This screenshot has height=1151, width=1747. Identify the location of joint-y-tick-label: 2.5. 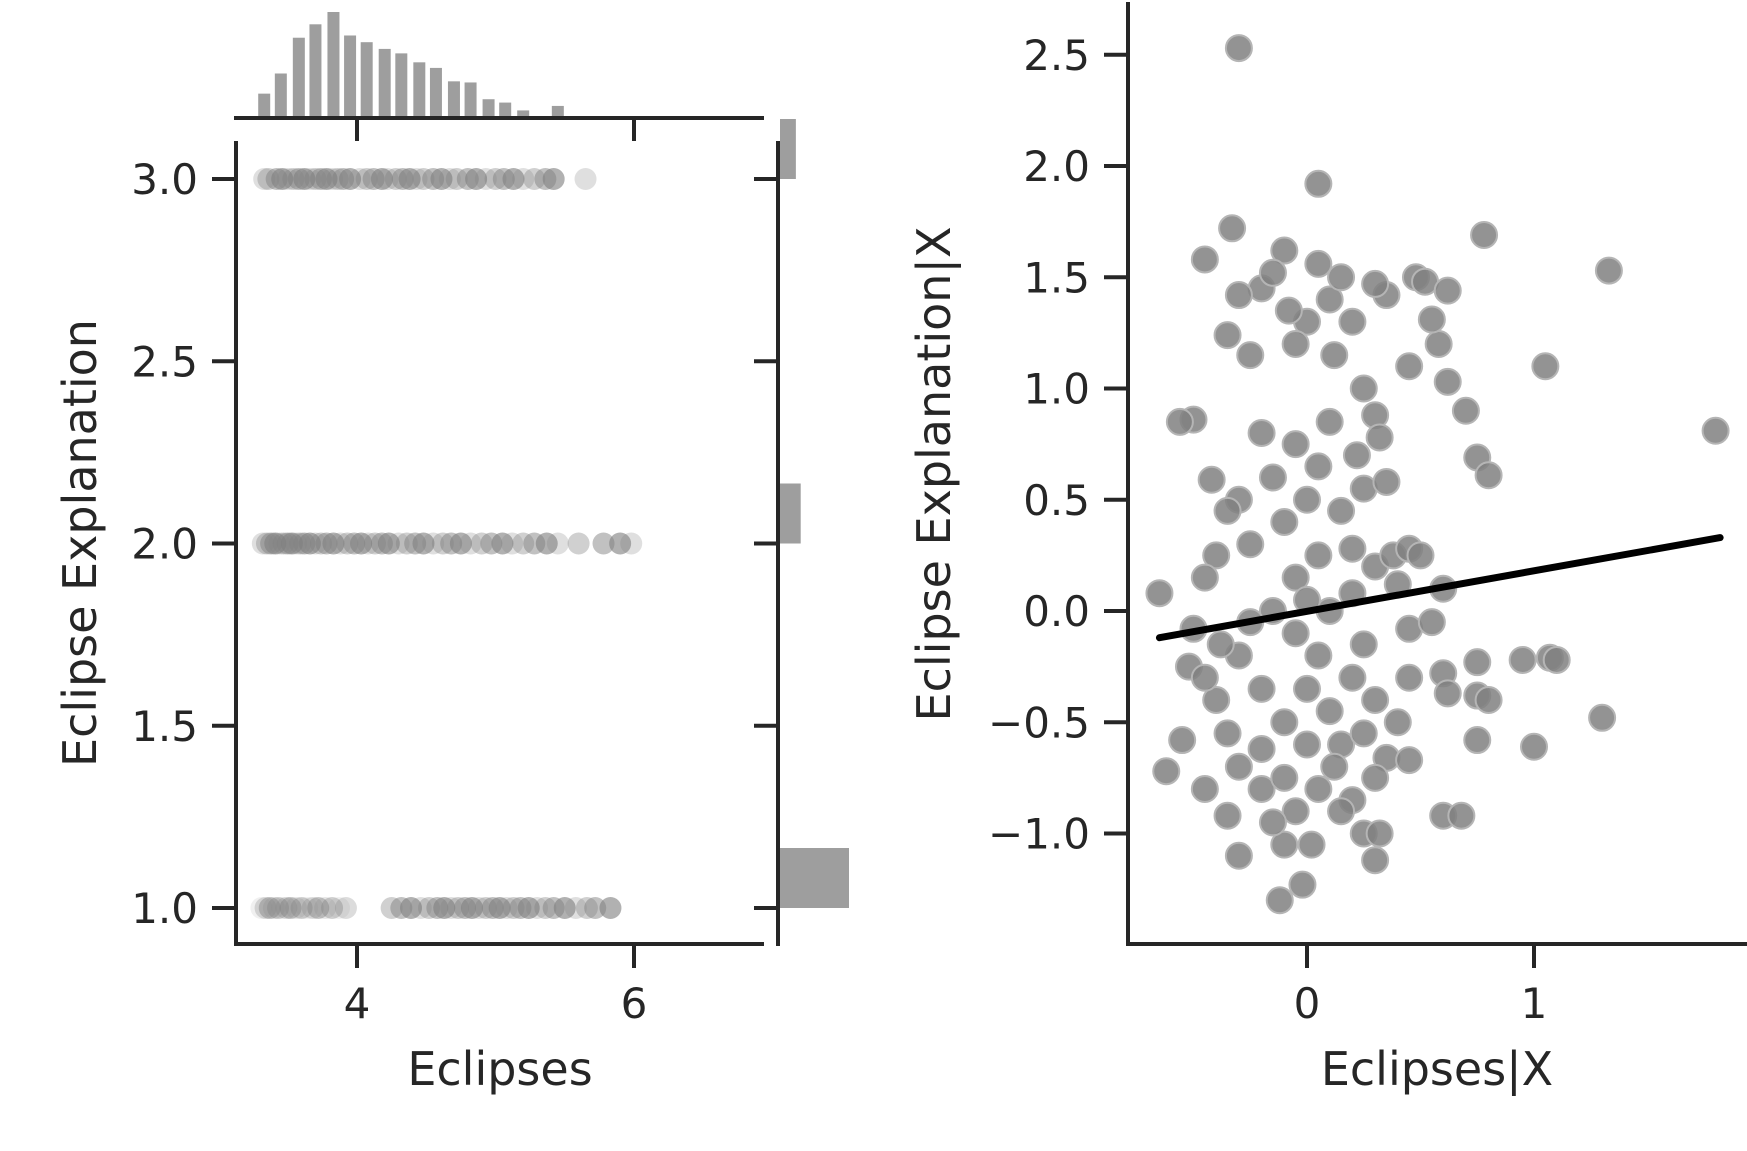
(164, 361).